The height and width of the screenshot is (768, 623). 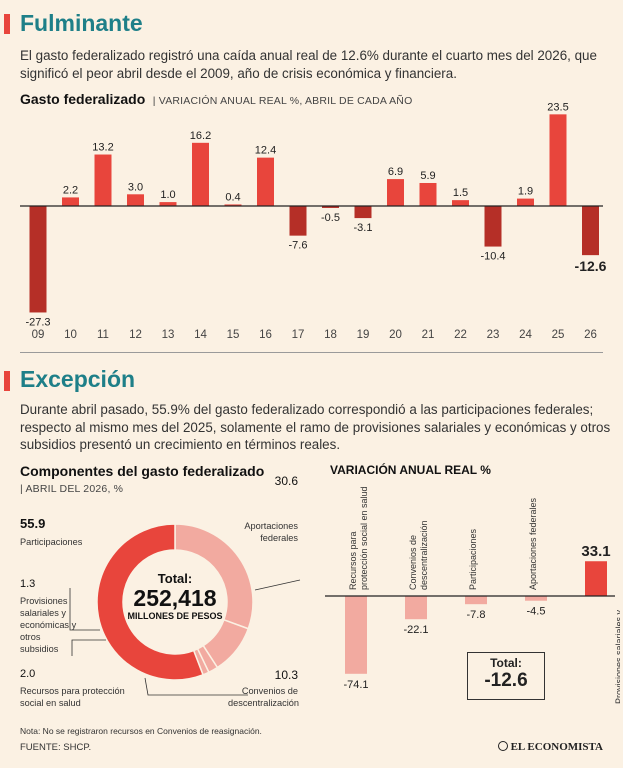 What do you see at coordinates (590, 335) in the screenshot?
I see `x-tick-label: 26` at bounding box center [590, 335].